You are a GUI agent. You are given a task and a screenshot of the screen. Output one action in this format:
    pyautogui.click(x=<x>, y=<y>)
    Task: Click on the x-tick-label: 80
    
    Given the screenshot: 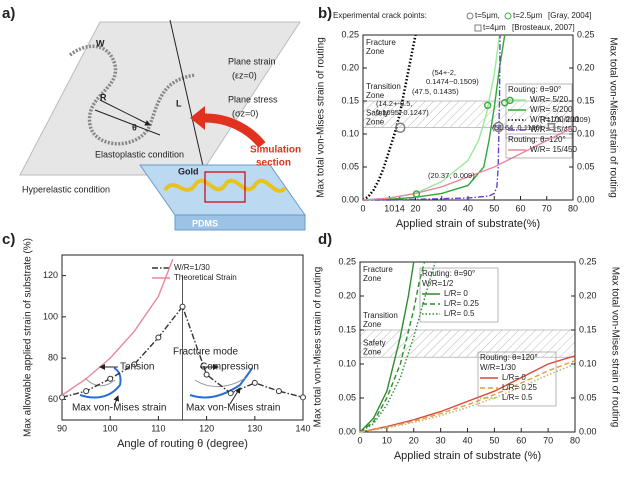 What is the action you would take?
    pyautogui.click(x=575, y=440)
    